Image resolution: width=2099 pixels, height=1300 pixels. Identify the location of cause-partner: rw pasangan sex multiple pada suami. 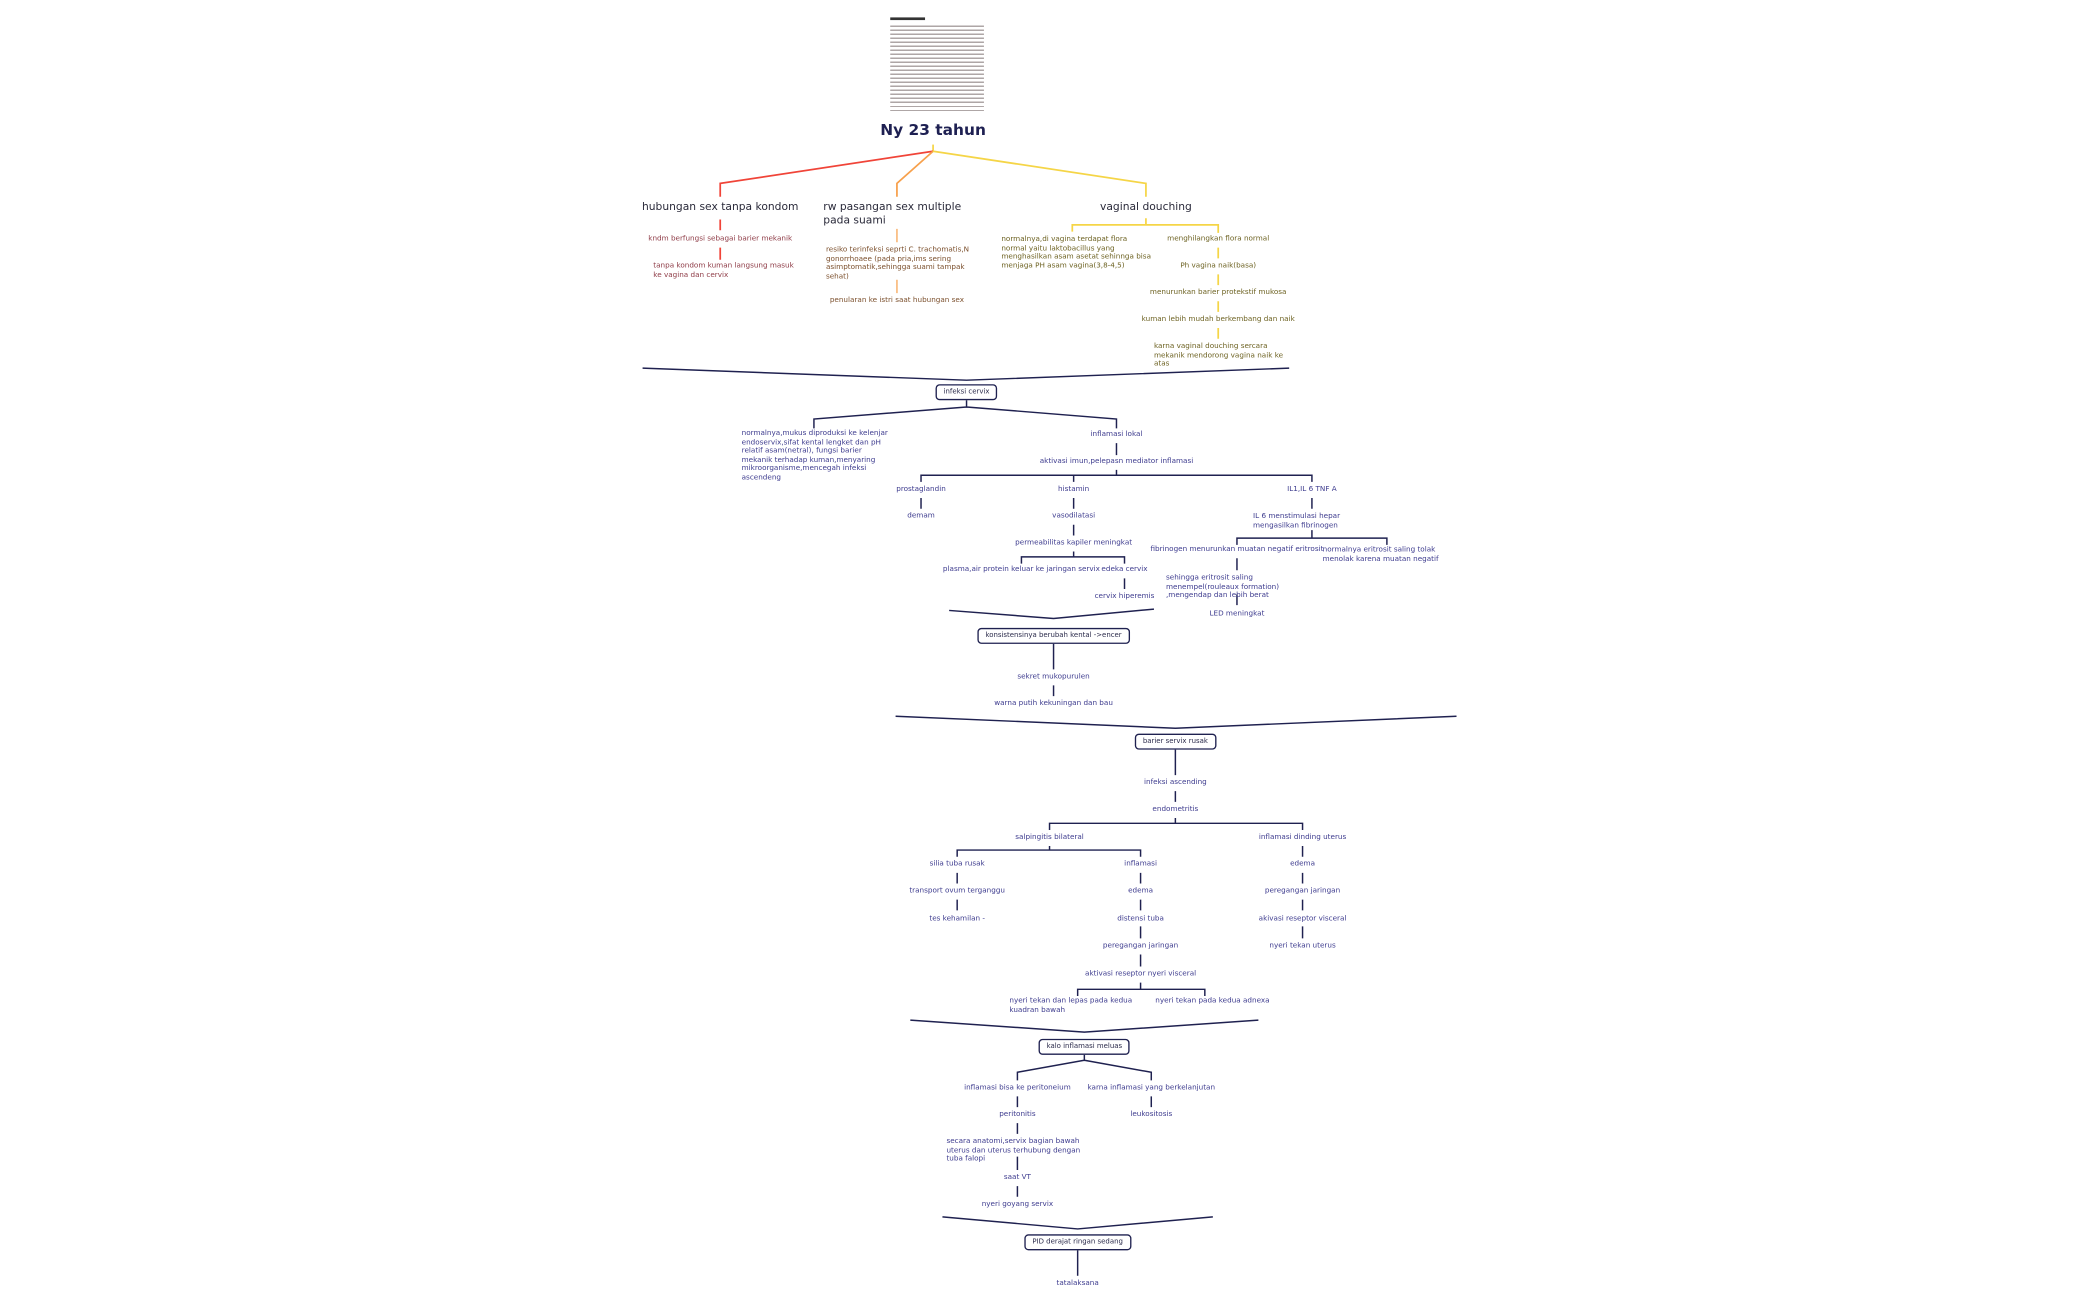
(892, 213).